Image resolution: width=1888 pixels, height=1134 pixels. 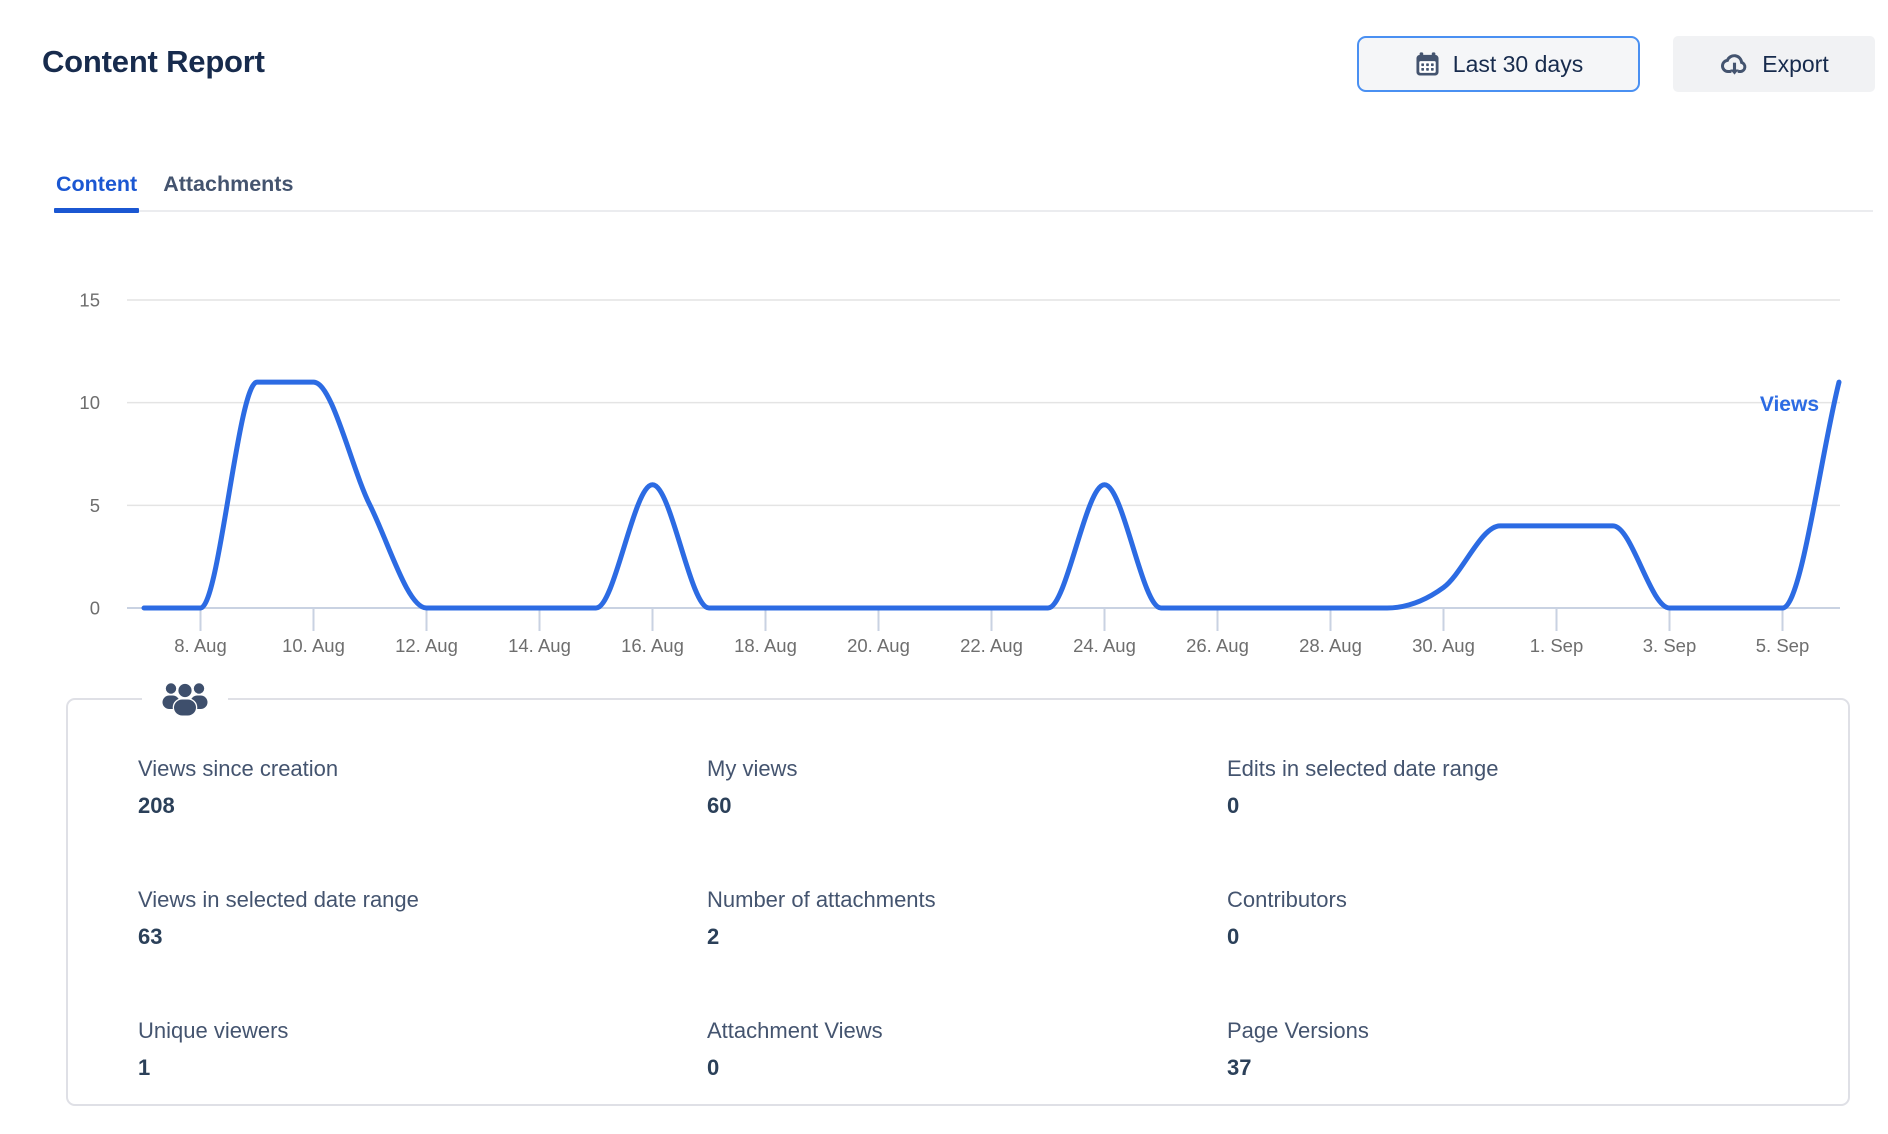 What do you see at coordinates (652, 645) in the screenshot?
I see `x-axis-tick-label: 16. Aug` at bounding box center [652, 645].